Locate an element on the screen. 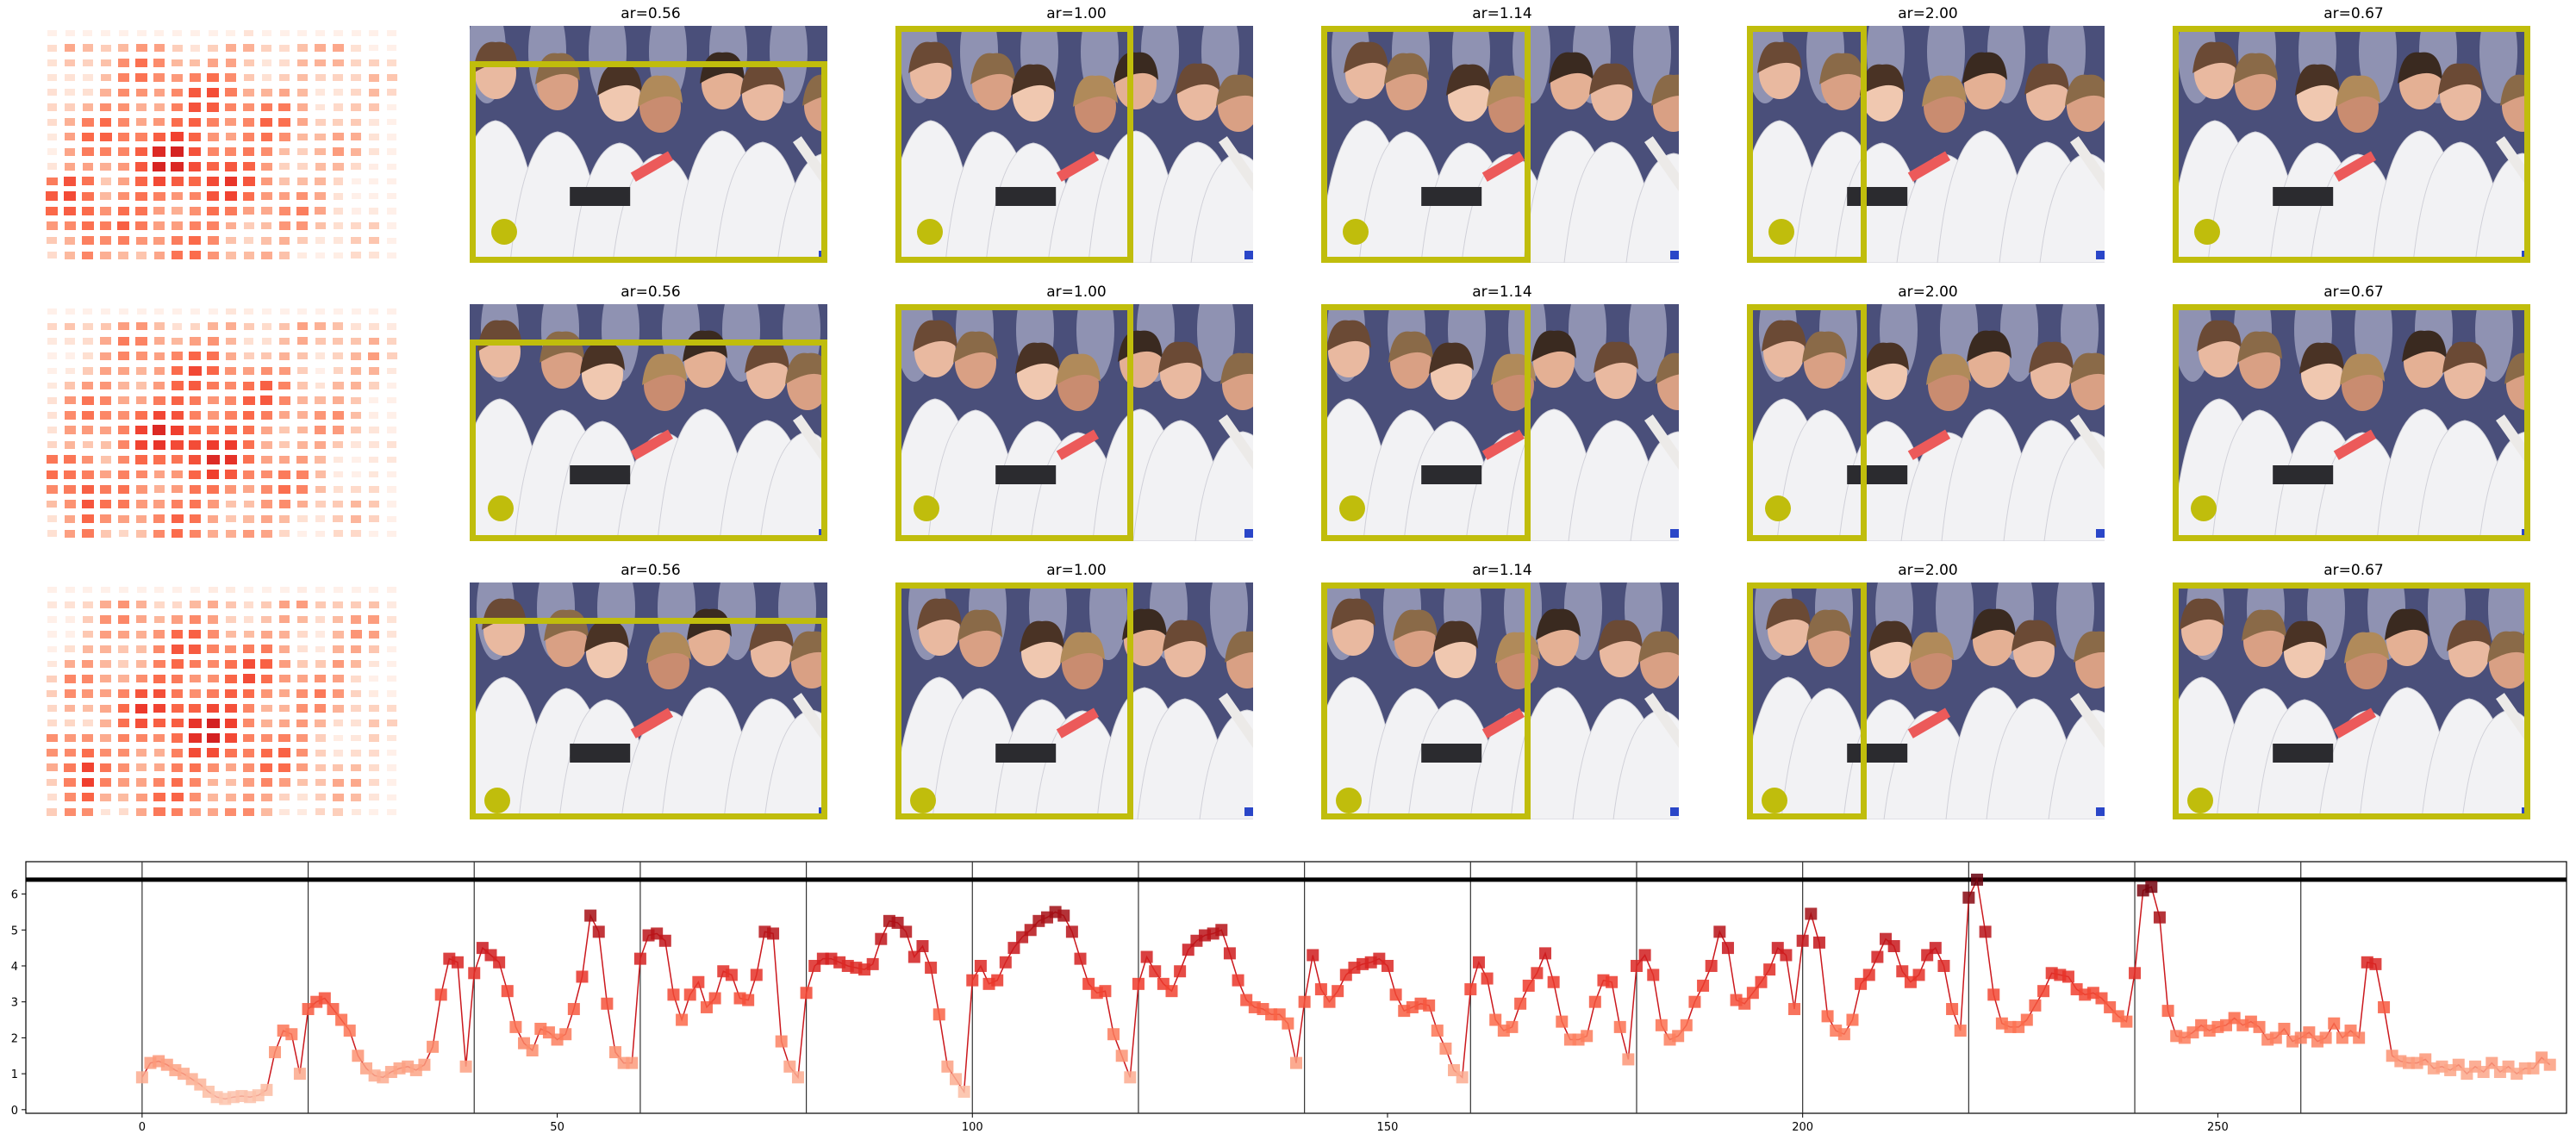 Image resolution: width=2576 pixels, height=1140 pixels. aspect-ratio-title: ar=2.00 is located at coordinates (1928, 570).